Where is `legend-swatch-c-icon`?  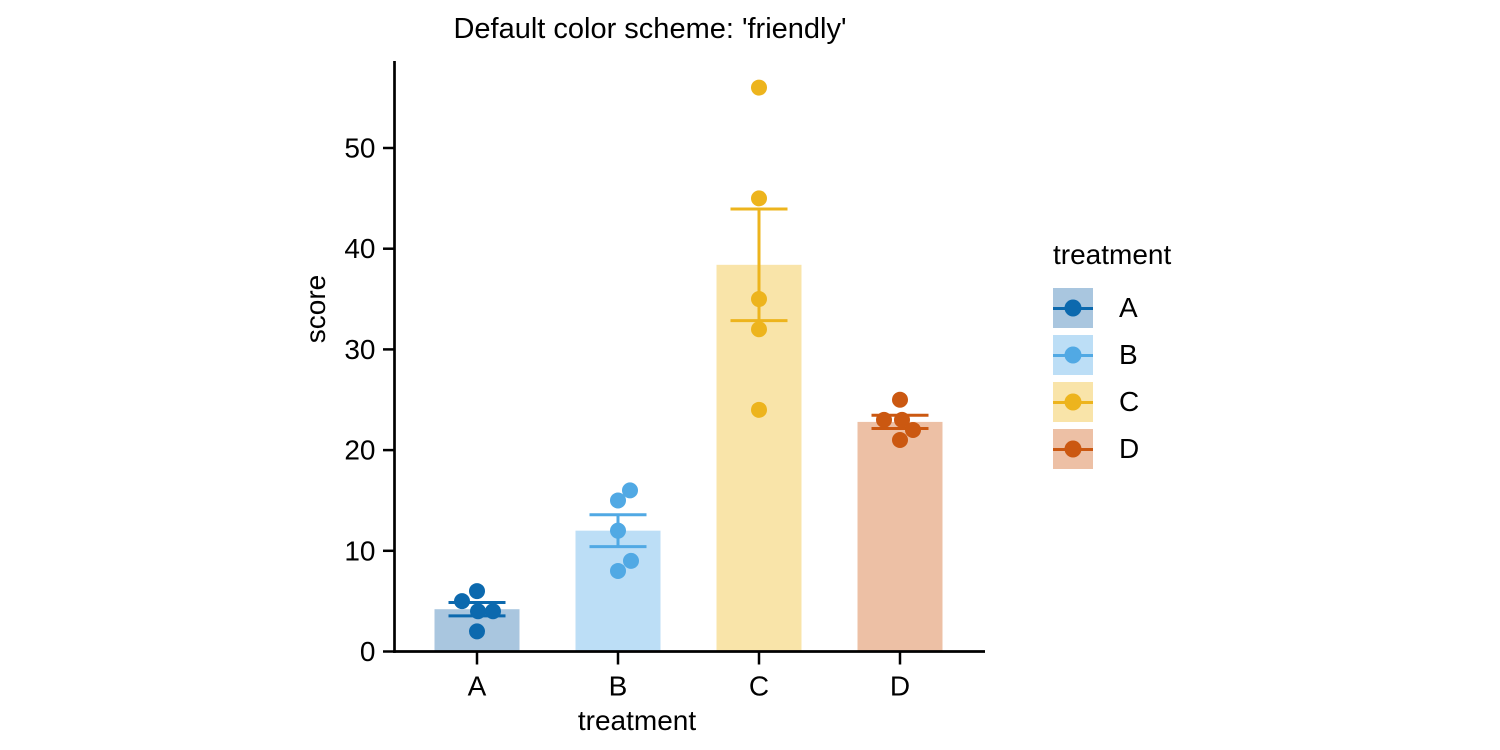
legend-swatch-c-icon is located at coordinates (1073, 402).